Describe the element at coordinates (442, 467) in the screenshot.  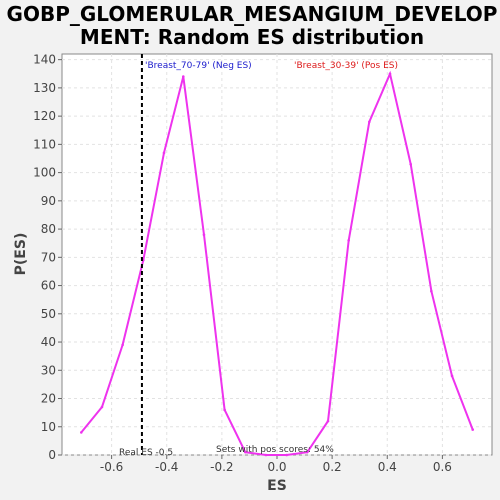
I see `x-tick-label: 0.6` at that location.